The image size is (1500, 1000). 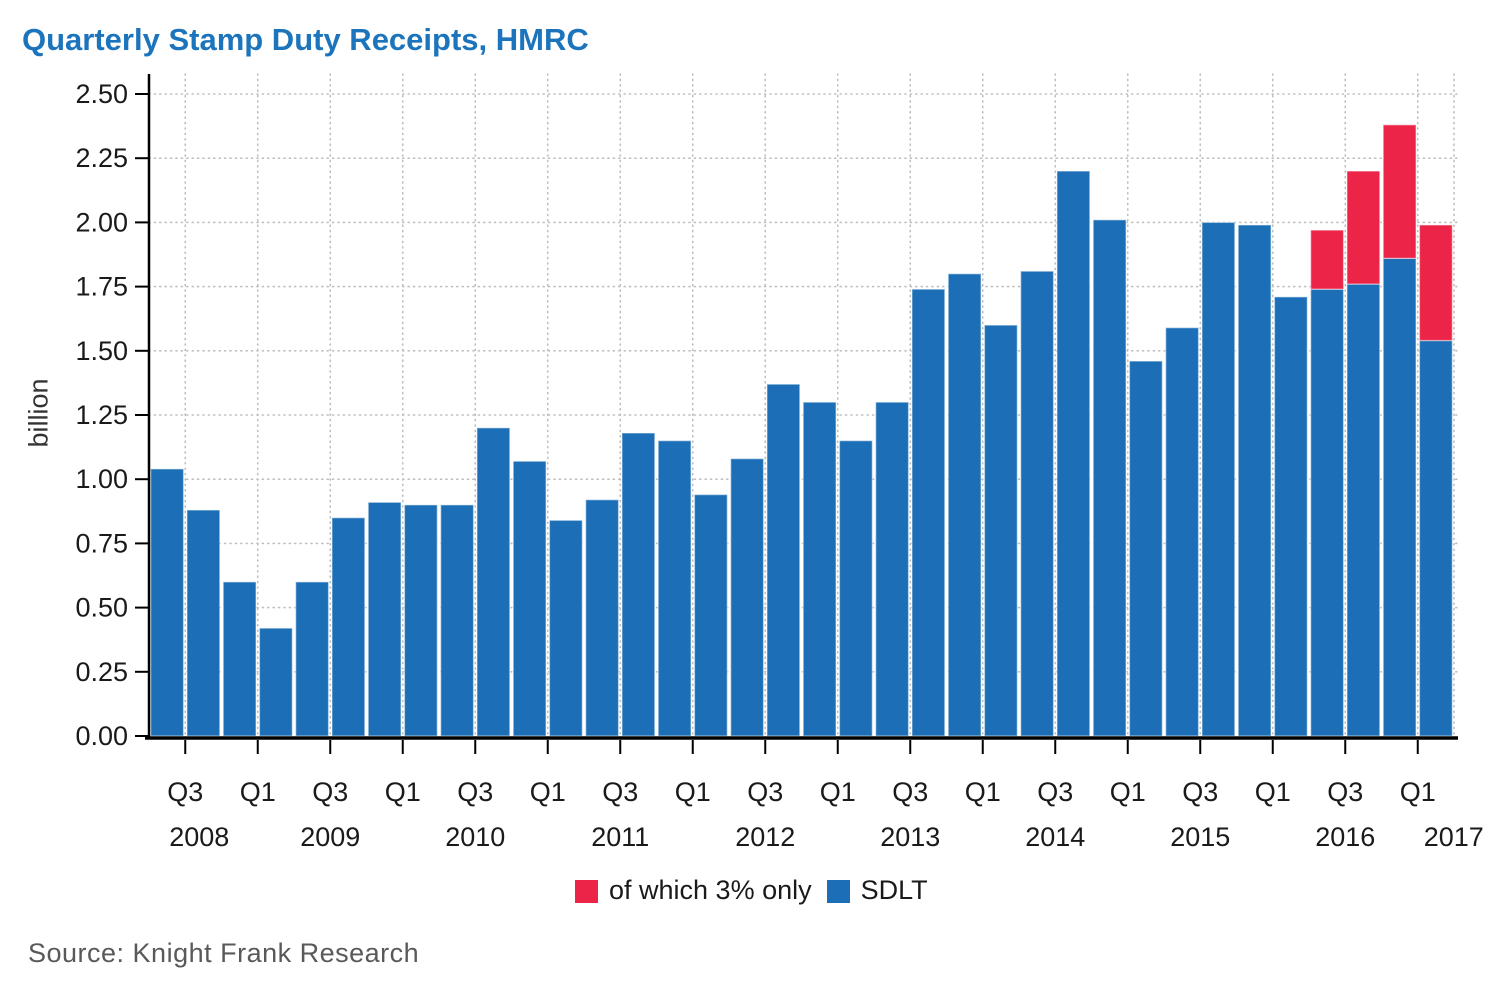 What do you see at coordinates (101, 94) in the screenshot?
I see `y-tick-label: 2.50` at bounding box center [101, 94].